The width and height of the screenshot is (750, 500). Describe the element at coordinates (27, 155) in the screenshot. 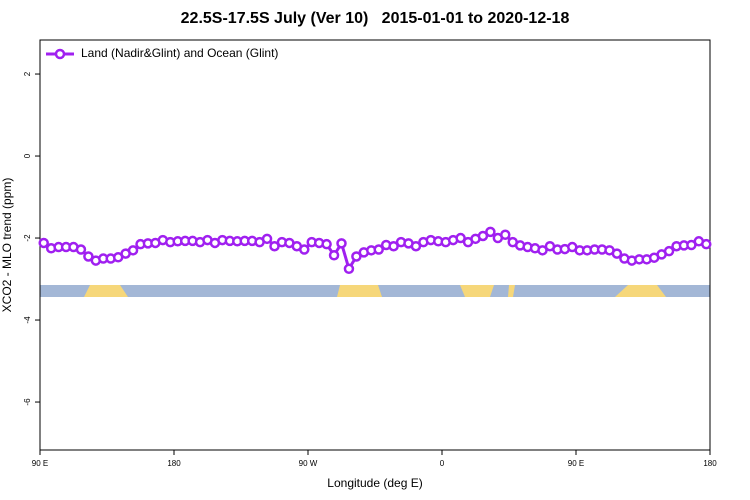

I see `y-tick-label: 0` at that location.